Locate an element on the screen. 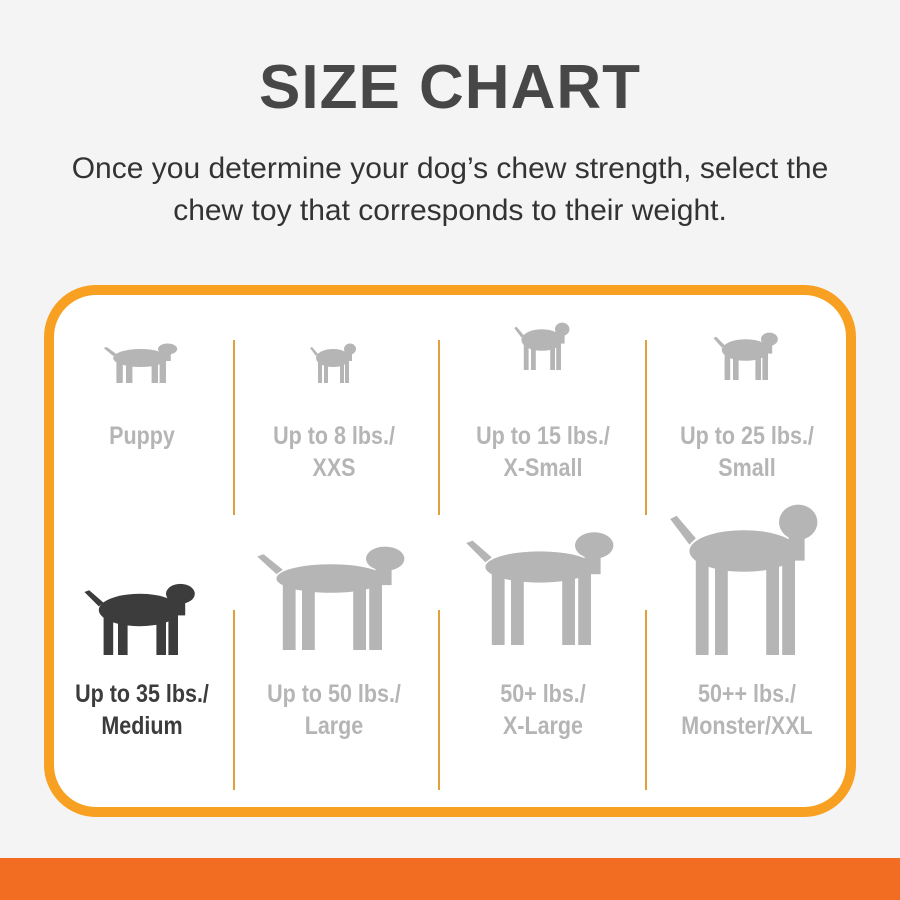 This screenshot has height=900, width=900. shepherd-icon is located at coordinates (543, 585).